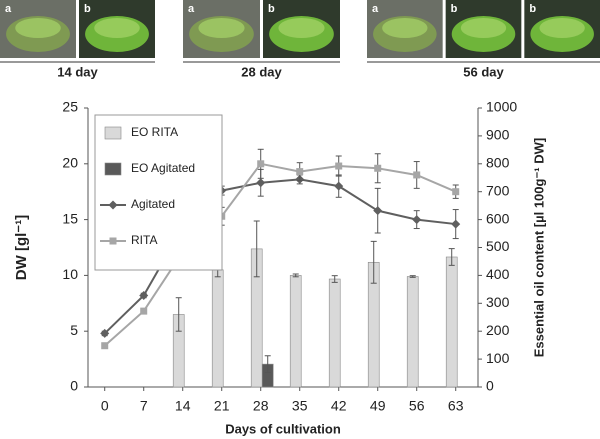 The width and height of the screenshot is (600, 439). I want to click on photo-caption: 56 day, so click(483, 71).